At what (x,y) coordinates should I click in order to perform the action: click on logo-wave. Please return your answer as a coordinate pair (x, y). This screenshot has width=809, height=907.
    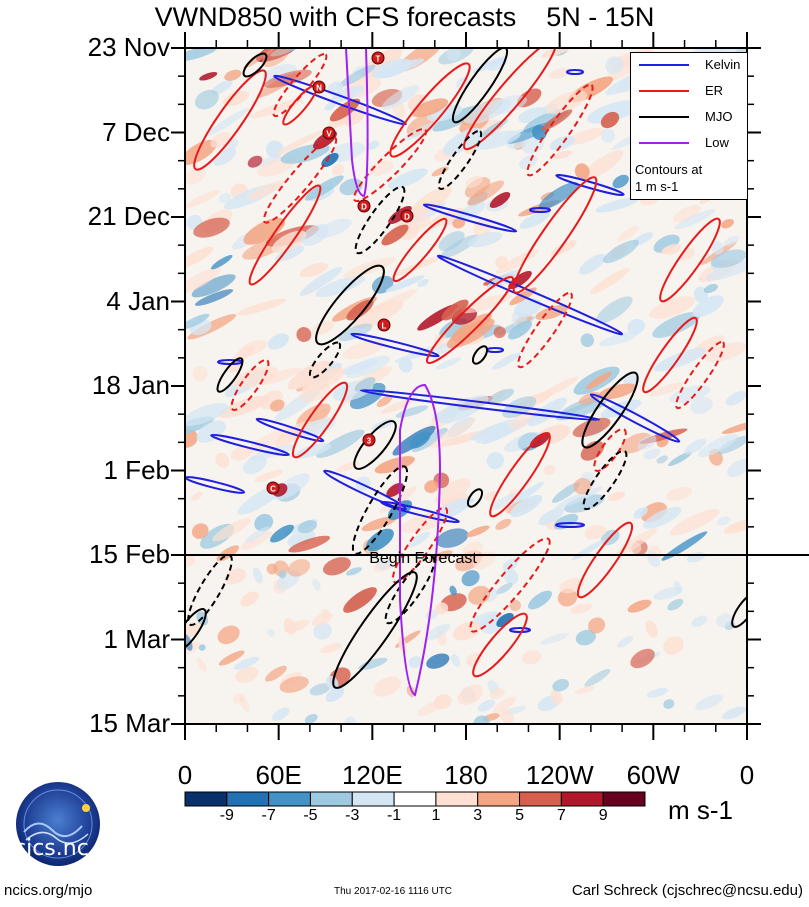
    Looking at the image, I should click on (57, 837).